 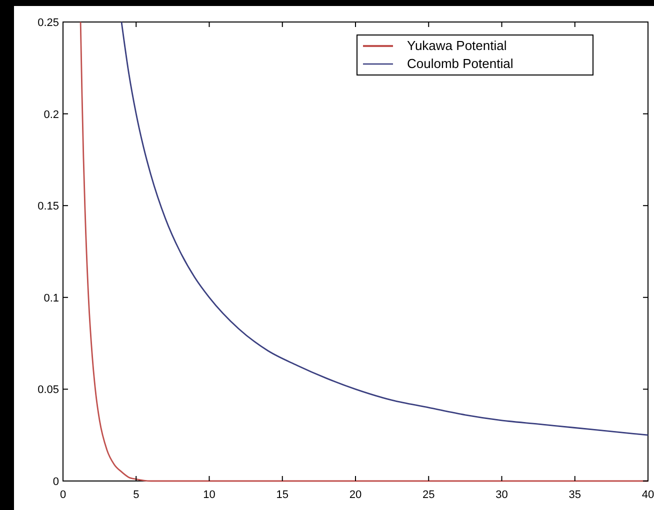 I want to click on y-tick-label: 0.2, so click(x=51, y=114).